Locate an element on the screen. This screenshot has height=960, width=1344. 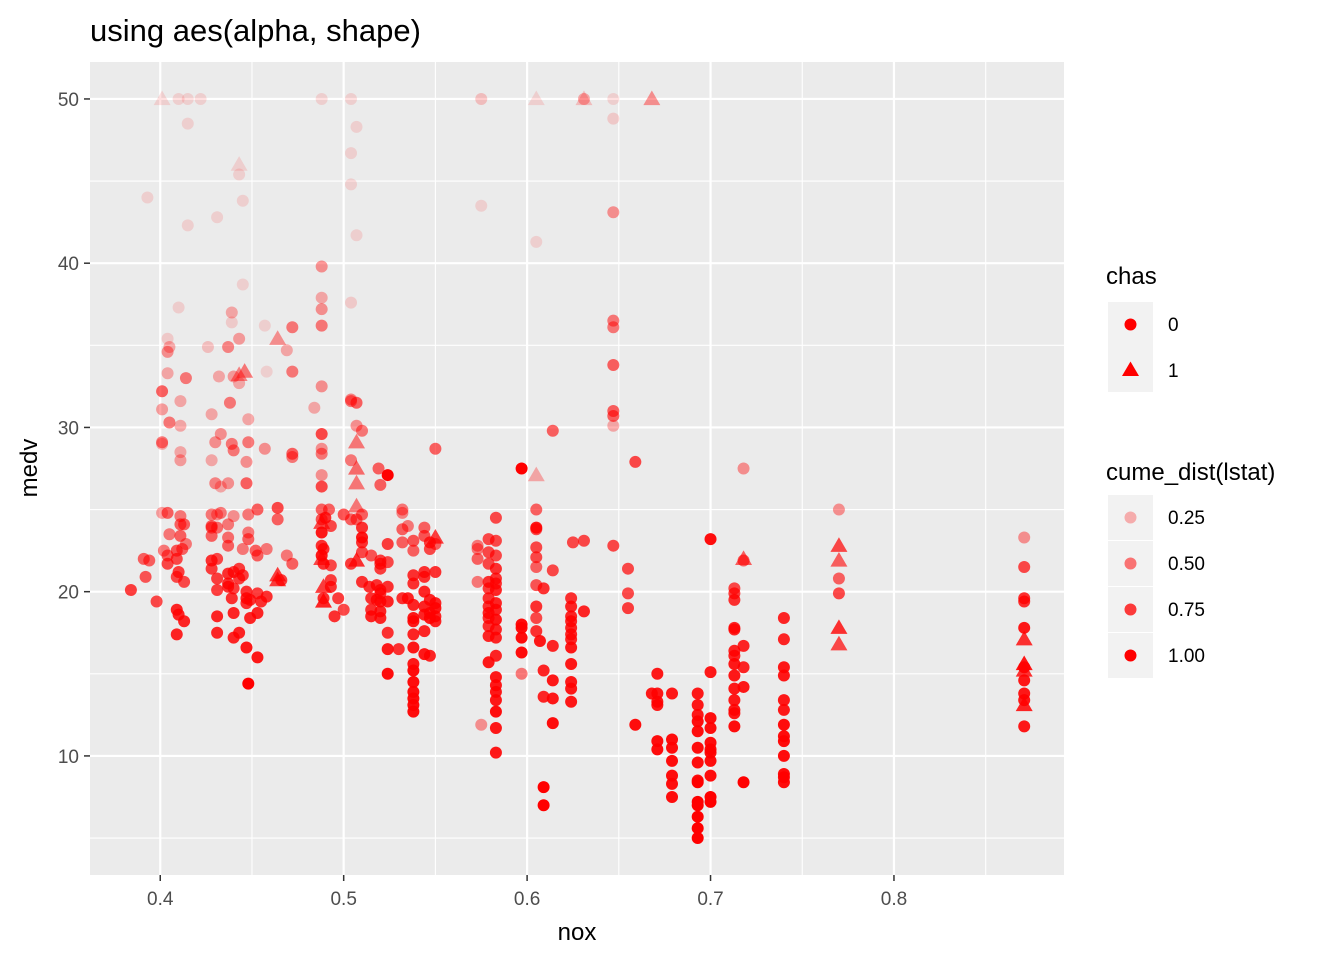
y-tick-label: 40 is located at coordinates (68, 264).